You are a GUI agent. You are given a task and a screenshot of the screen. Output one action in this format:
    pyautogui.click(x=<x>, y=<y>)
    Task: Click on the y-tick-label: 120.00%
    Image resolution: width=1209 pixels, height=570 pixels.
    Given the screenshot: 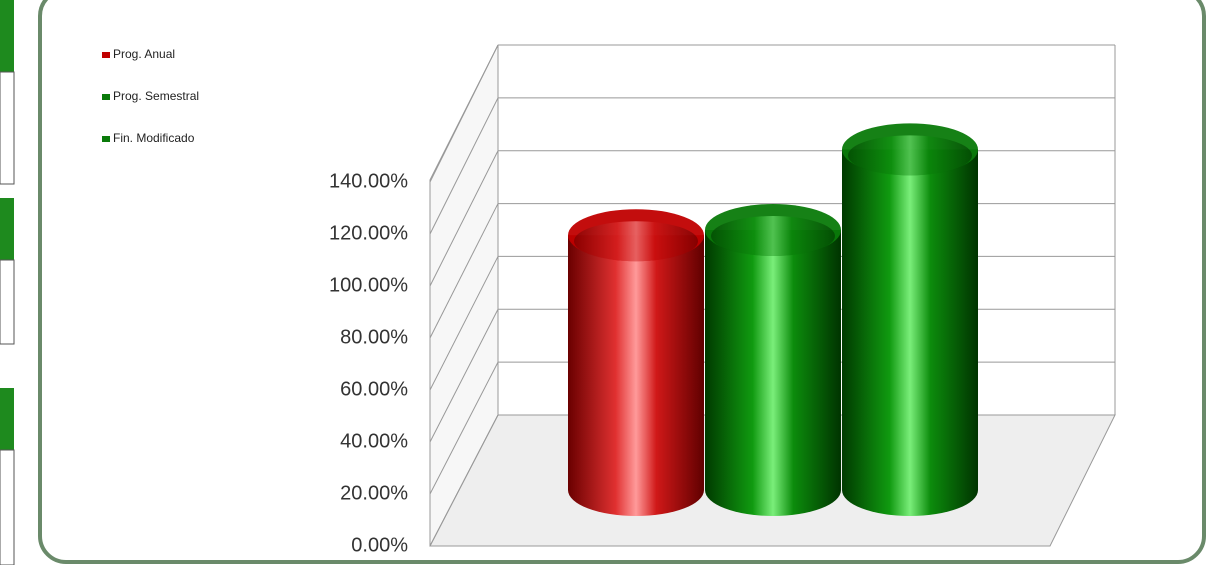 What is the action you would take?
    pyautogui.click(x=368, y=233)
    